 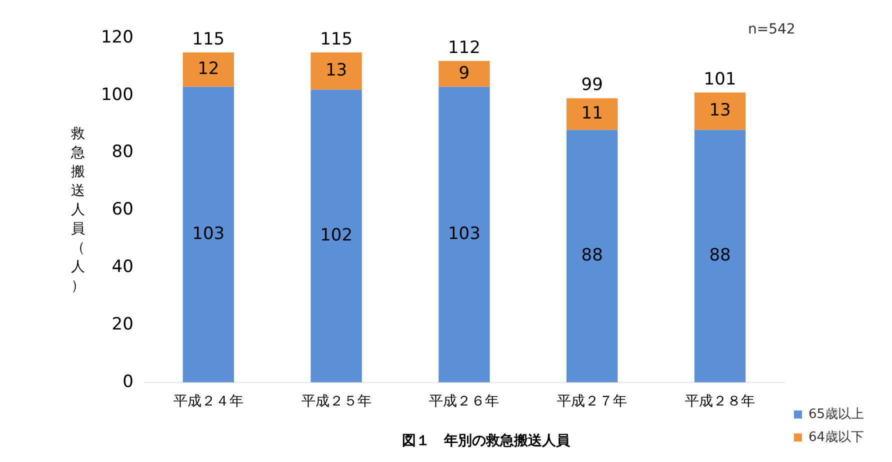 What do you see at coordinates (836, 414) in the screenshot?
I see `legend-label: 65歳以上` at bounding box center [836, 414].